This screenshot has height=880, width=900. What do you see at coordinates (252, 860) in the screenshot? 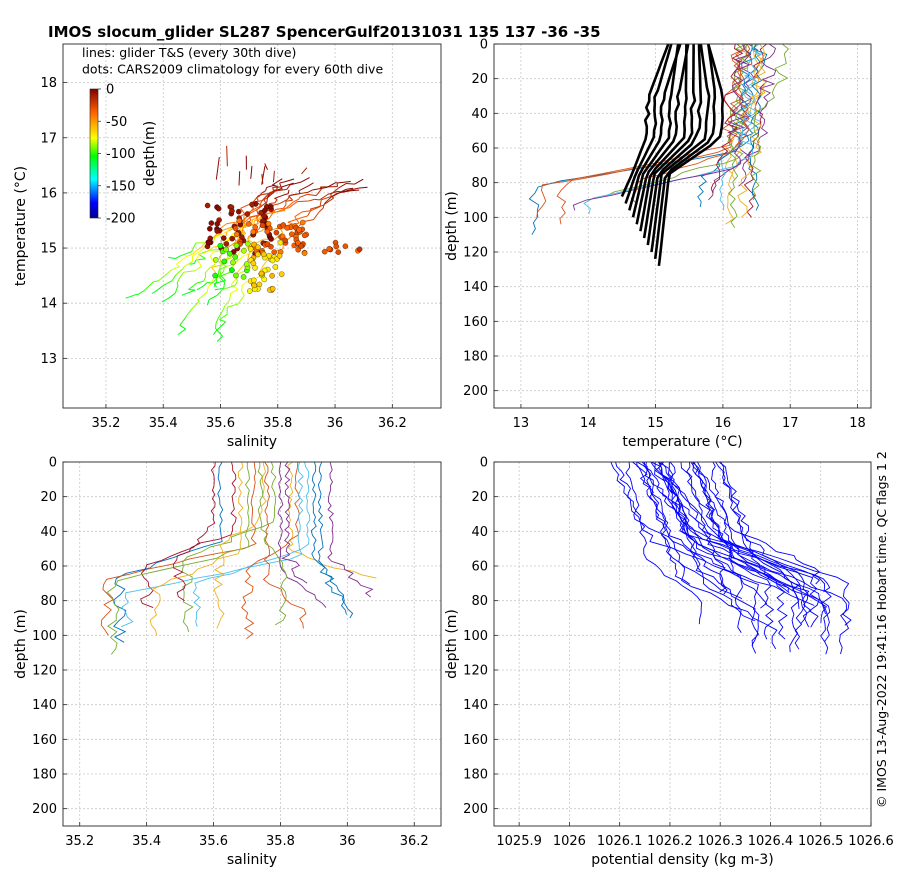
I see `sal-x-label: salinity` at bounding box center [252, 860].